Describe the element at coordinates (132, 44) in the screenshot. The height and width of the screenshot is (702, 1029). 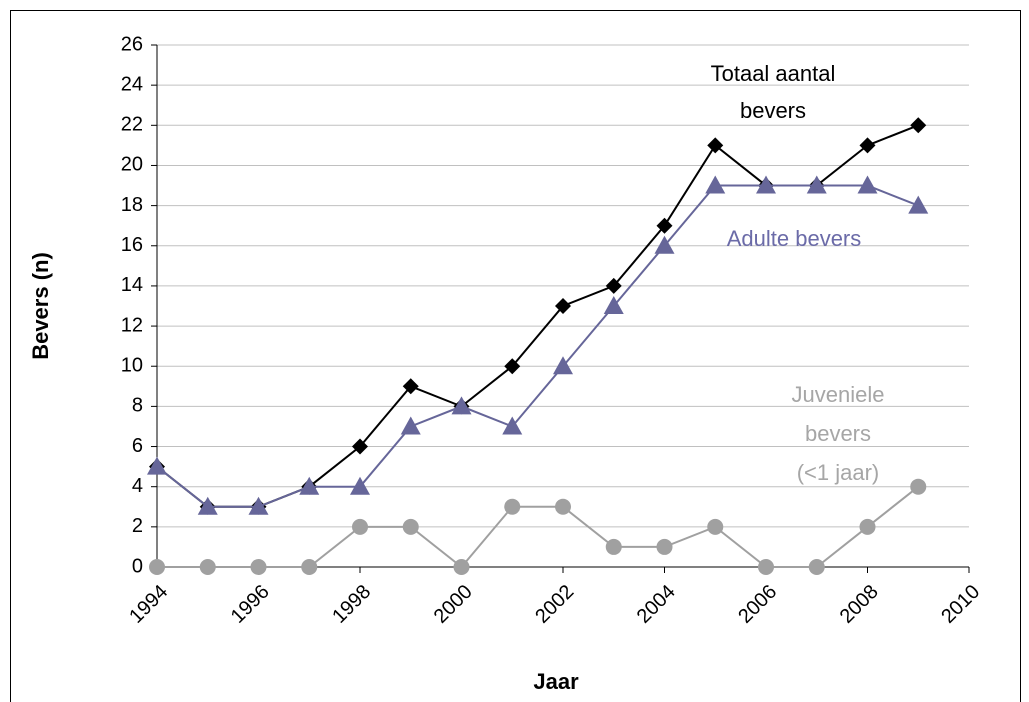
I see `y-tick-label: 26` at that location.